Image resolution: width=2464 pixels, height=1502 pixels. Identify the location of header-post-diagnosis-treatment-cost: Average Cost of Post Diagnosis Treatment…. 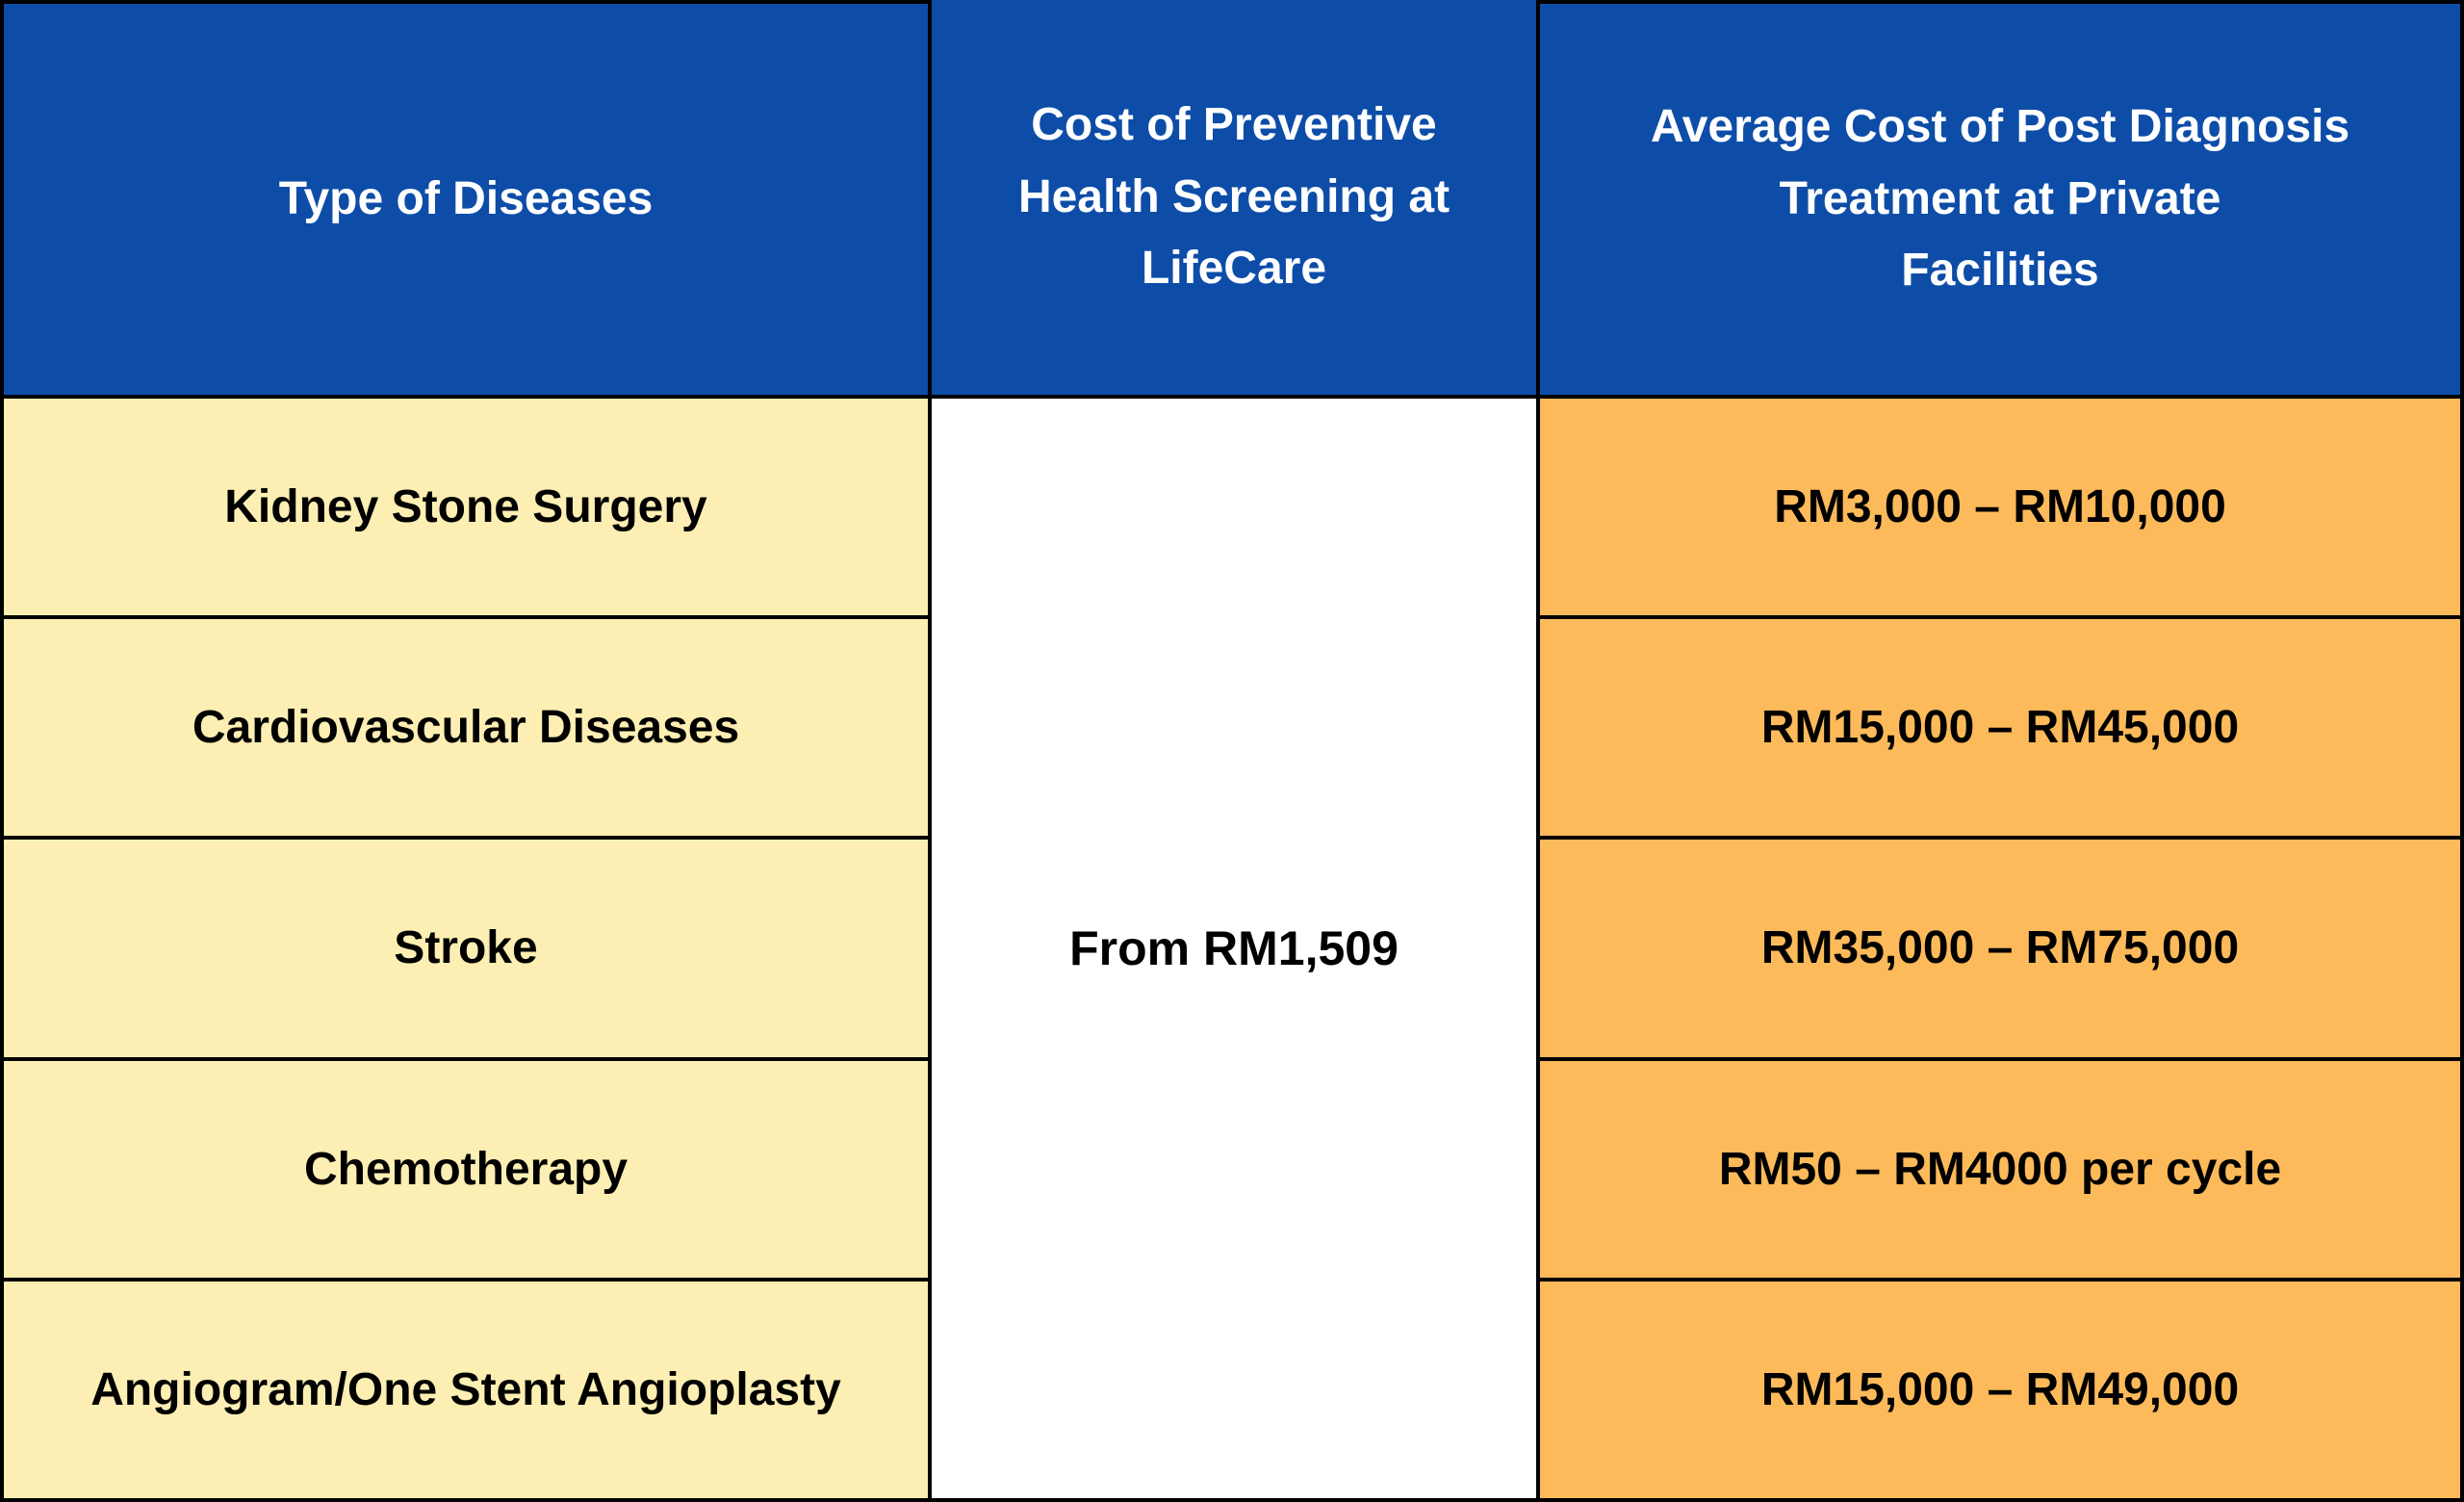
(2000, 200).